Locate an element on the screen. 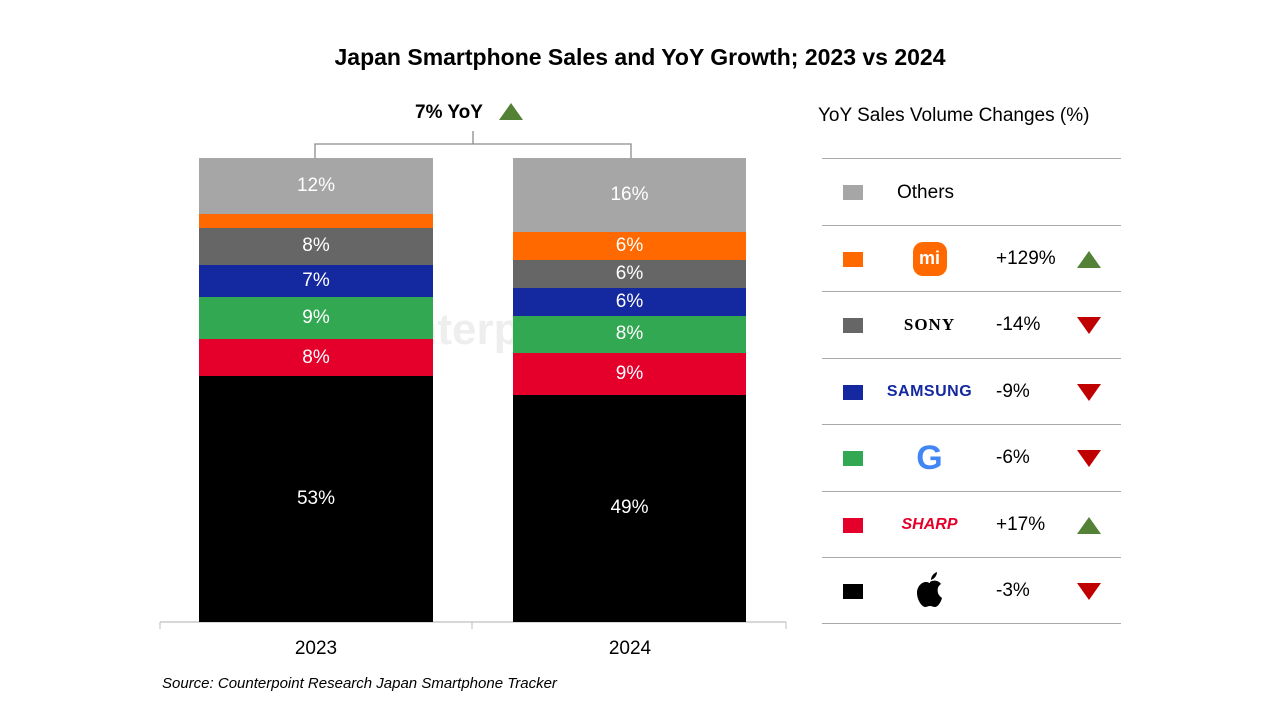 This screenshot has height=720, width=1280. bar-segment-sony-2024: 6% is located at coordinates (629, 274).